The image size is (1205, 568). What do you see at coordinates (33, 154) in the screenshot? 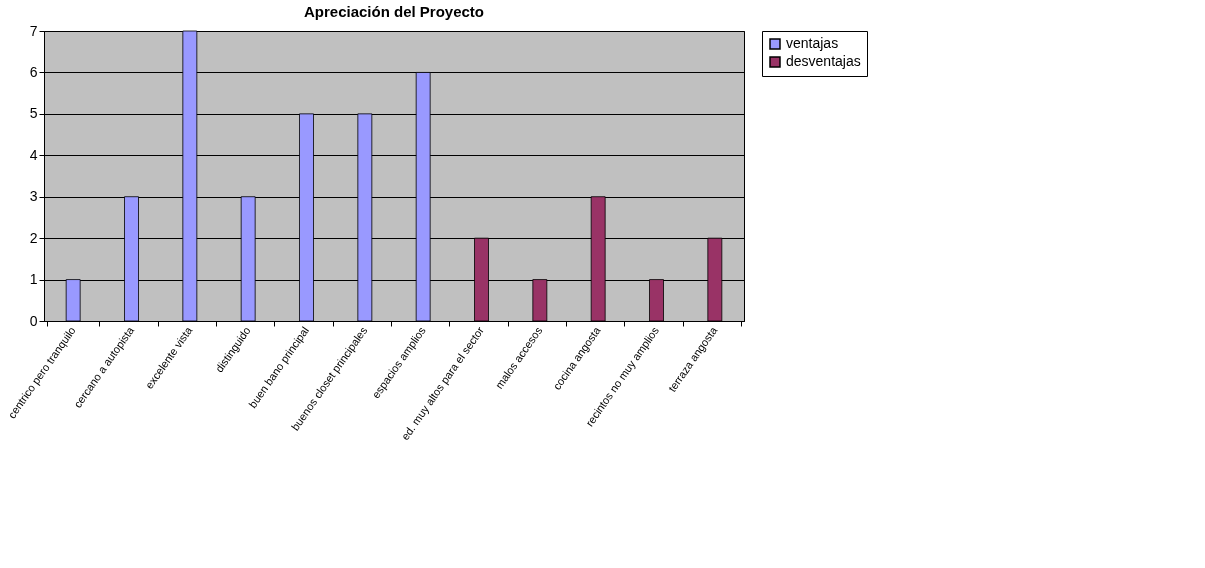
I see `y-tick-label: 4` at bounding box center [33, 154].